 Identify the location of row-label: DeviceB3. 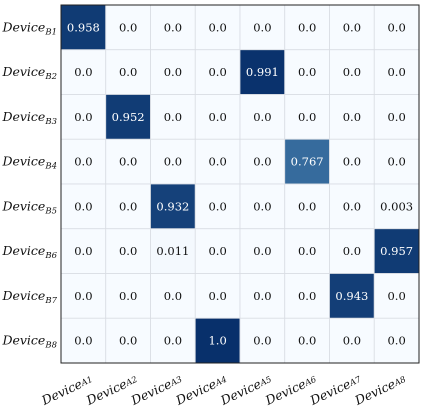
(29, 118).